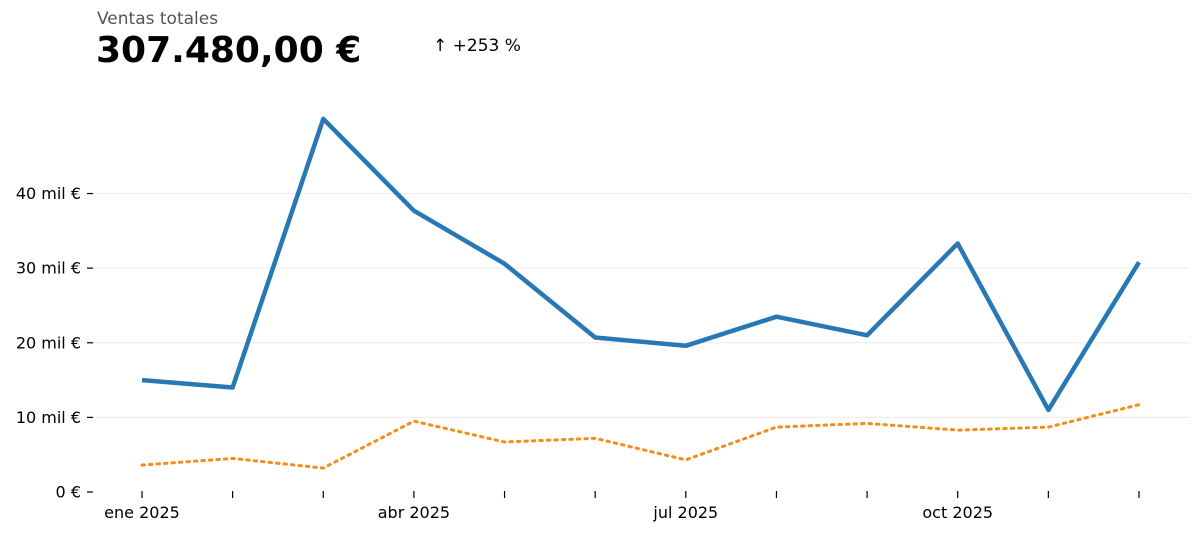 The height and width of the screenshot is (533, 1200). Describe the element at coordinates (142, 512) in the screenshot. I see `x-tick-label: ene 2025` at that location.